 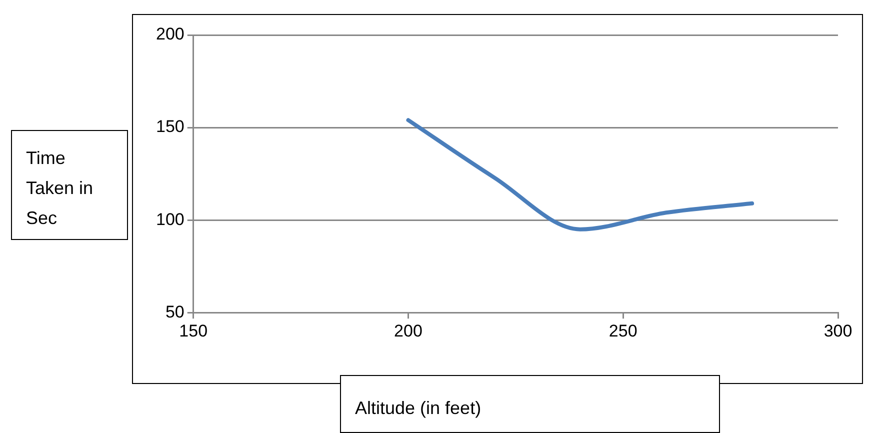 What do you see at coordinates (174, 312) in the screenshot?
I see `y-tick-label: 50` at bounding box center [174, 312].